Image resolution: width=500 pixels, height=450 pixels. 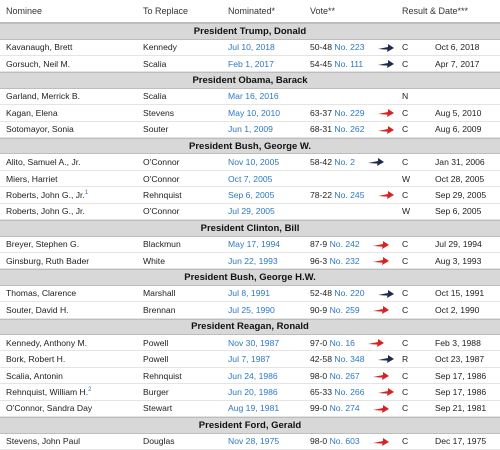 What do you see at coordinates (38, 63) in the screenshot?
I see `nominee-name-text: Gorsuch, Neil M.` at bounding box center [38, 63].